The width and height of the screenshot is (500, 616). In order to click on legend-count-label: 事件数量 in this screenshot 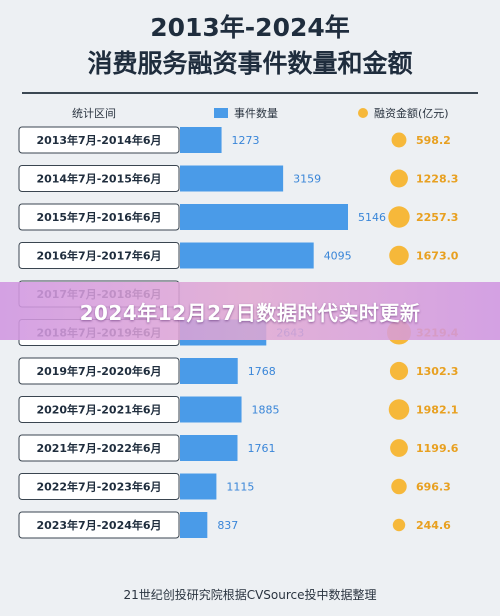, I will do `click(256, 113)`.